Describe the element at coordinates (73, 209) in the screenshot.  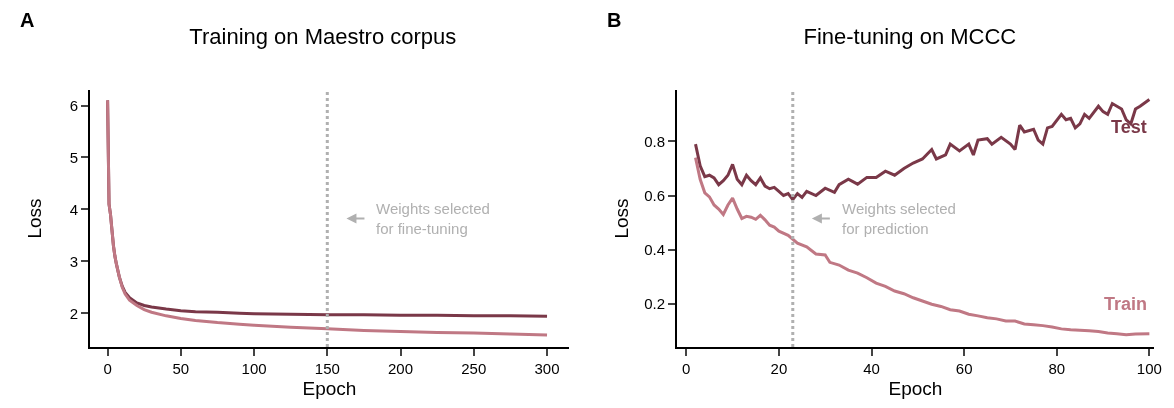
I see `y-tick-label: 4` at that location.